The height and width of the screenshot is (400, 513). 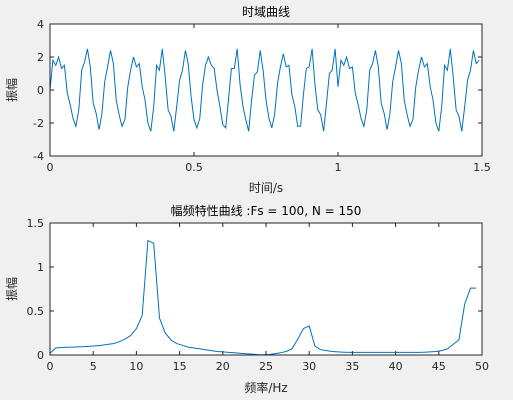 I want to click on time-x-tick-label: 1.5, so click(x=482, y=167).